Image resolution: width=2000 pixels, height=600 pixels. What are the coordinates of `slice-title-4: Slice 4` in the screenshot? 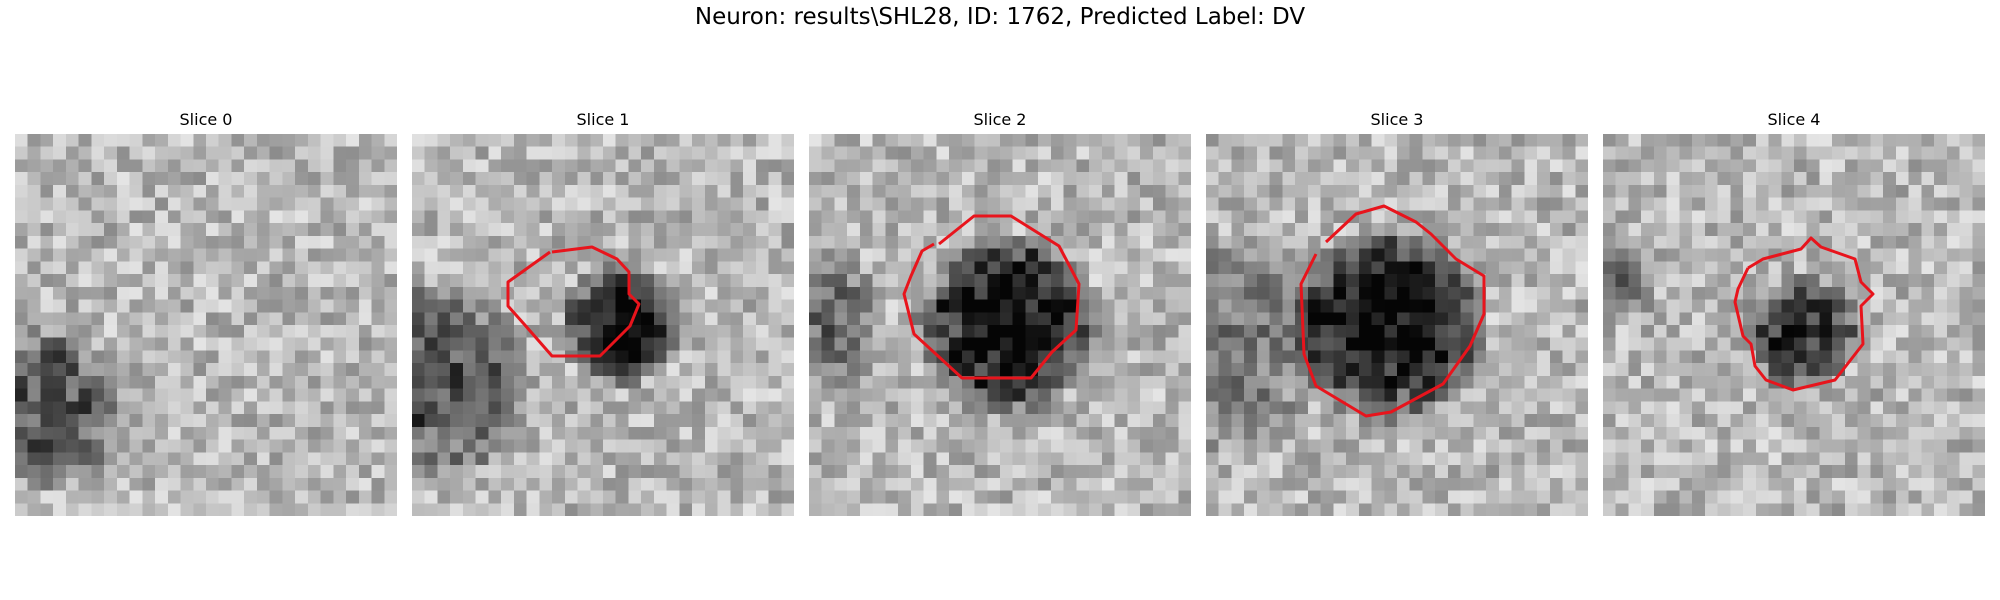 It's located at (1794, 119).